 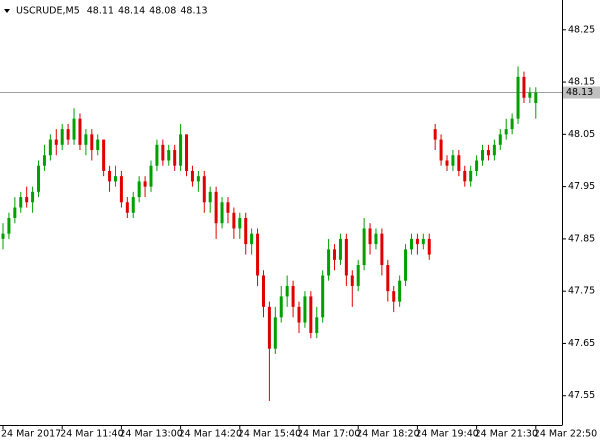 I want to click on x-tick-label: 24 Mar 21:30, so click(x=506, y=434).